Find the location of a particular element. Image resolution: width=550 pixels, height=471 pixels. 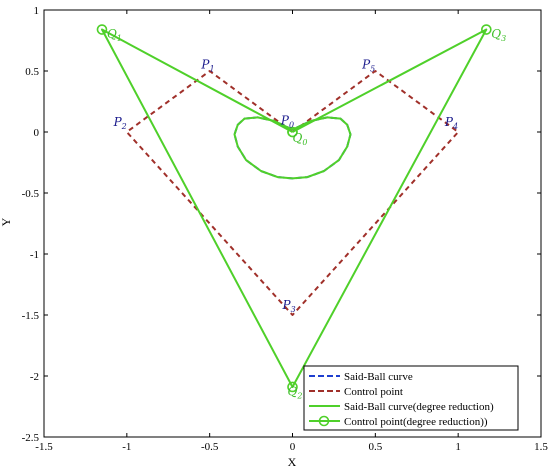

point-label: Q0 is located at coordinates (300, 139).